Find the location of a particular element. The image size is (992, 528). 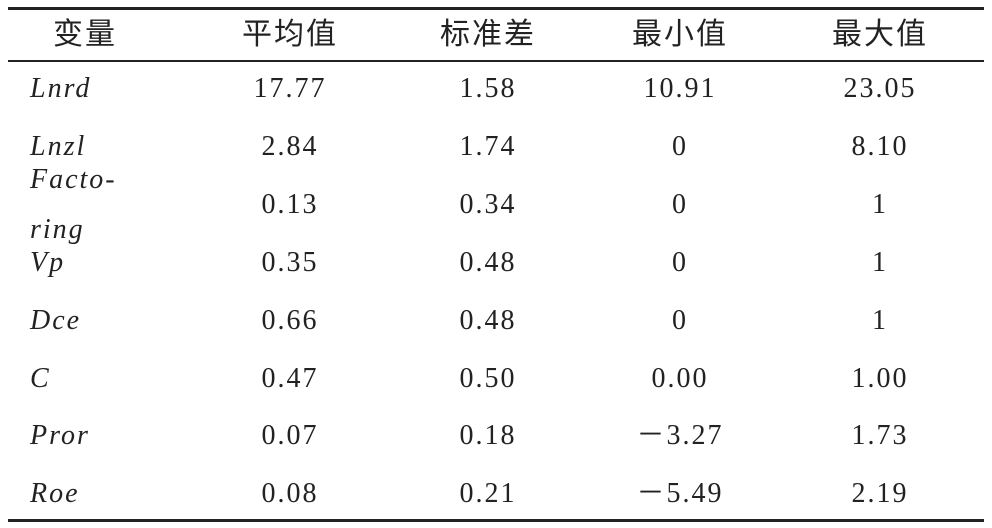

value-cell: 0.47 is located at coordinates (290, 378).